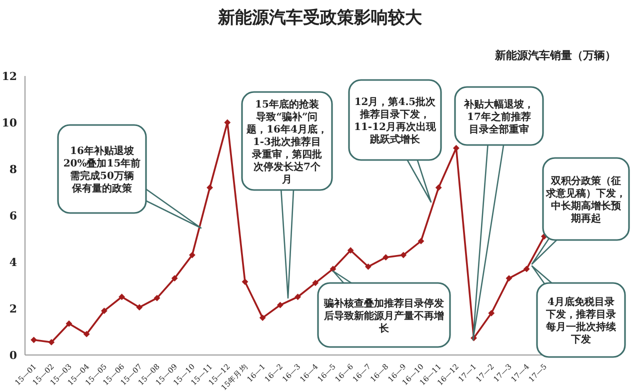 This screenshot has height=391, width=640. What do you see at coordinates (498, 117) in the screenshot?
I see `annotation: 补贴大幅退坡，17年之前推荐目录全部重审` at bounding box center [498, 117].